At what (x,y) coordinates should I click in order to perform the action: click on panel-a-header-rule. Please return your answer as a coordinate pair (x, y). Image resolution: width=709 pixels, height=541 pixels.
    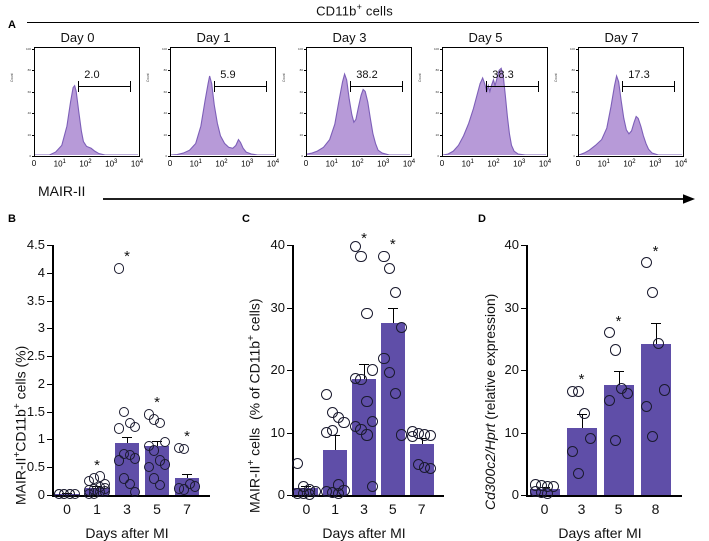
    Looking at the image, I should click on (363, 22).